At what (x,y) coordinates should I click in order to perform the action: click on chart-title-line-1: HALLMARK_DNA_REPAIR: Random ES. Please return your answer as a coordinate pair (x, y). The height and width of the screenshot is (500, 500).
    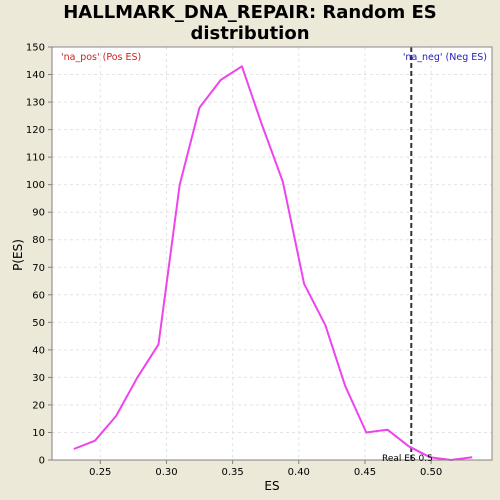
    Looking at the image, I should click on (250, 12).